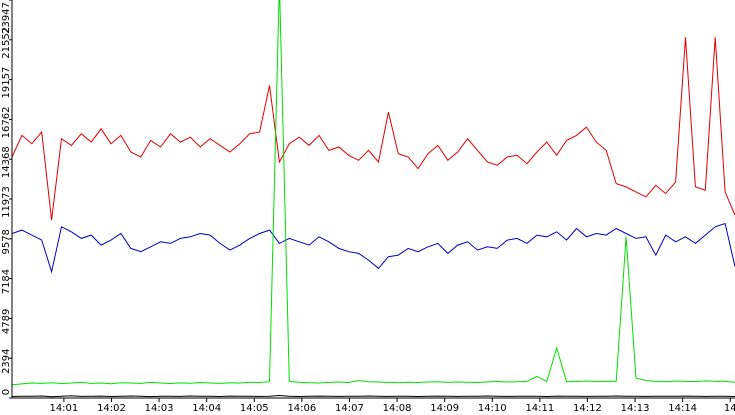 Image resolution: width=735 pixels, height=415 pixels. What do you see at coordinates (729, 408) in the screenshot?
I see `x-tick-label: 14` at bounding box center [729, 408].